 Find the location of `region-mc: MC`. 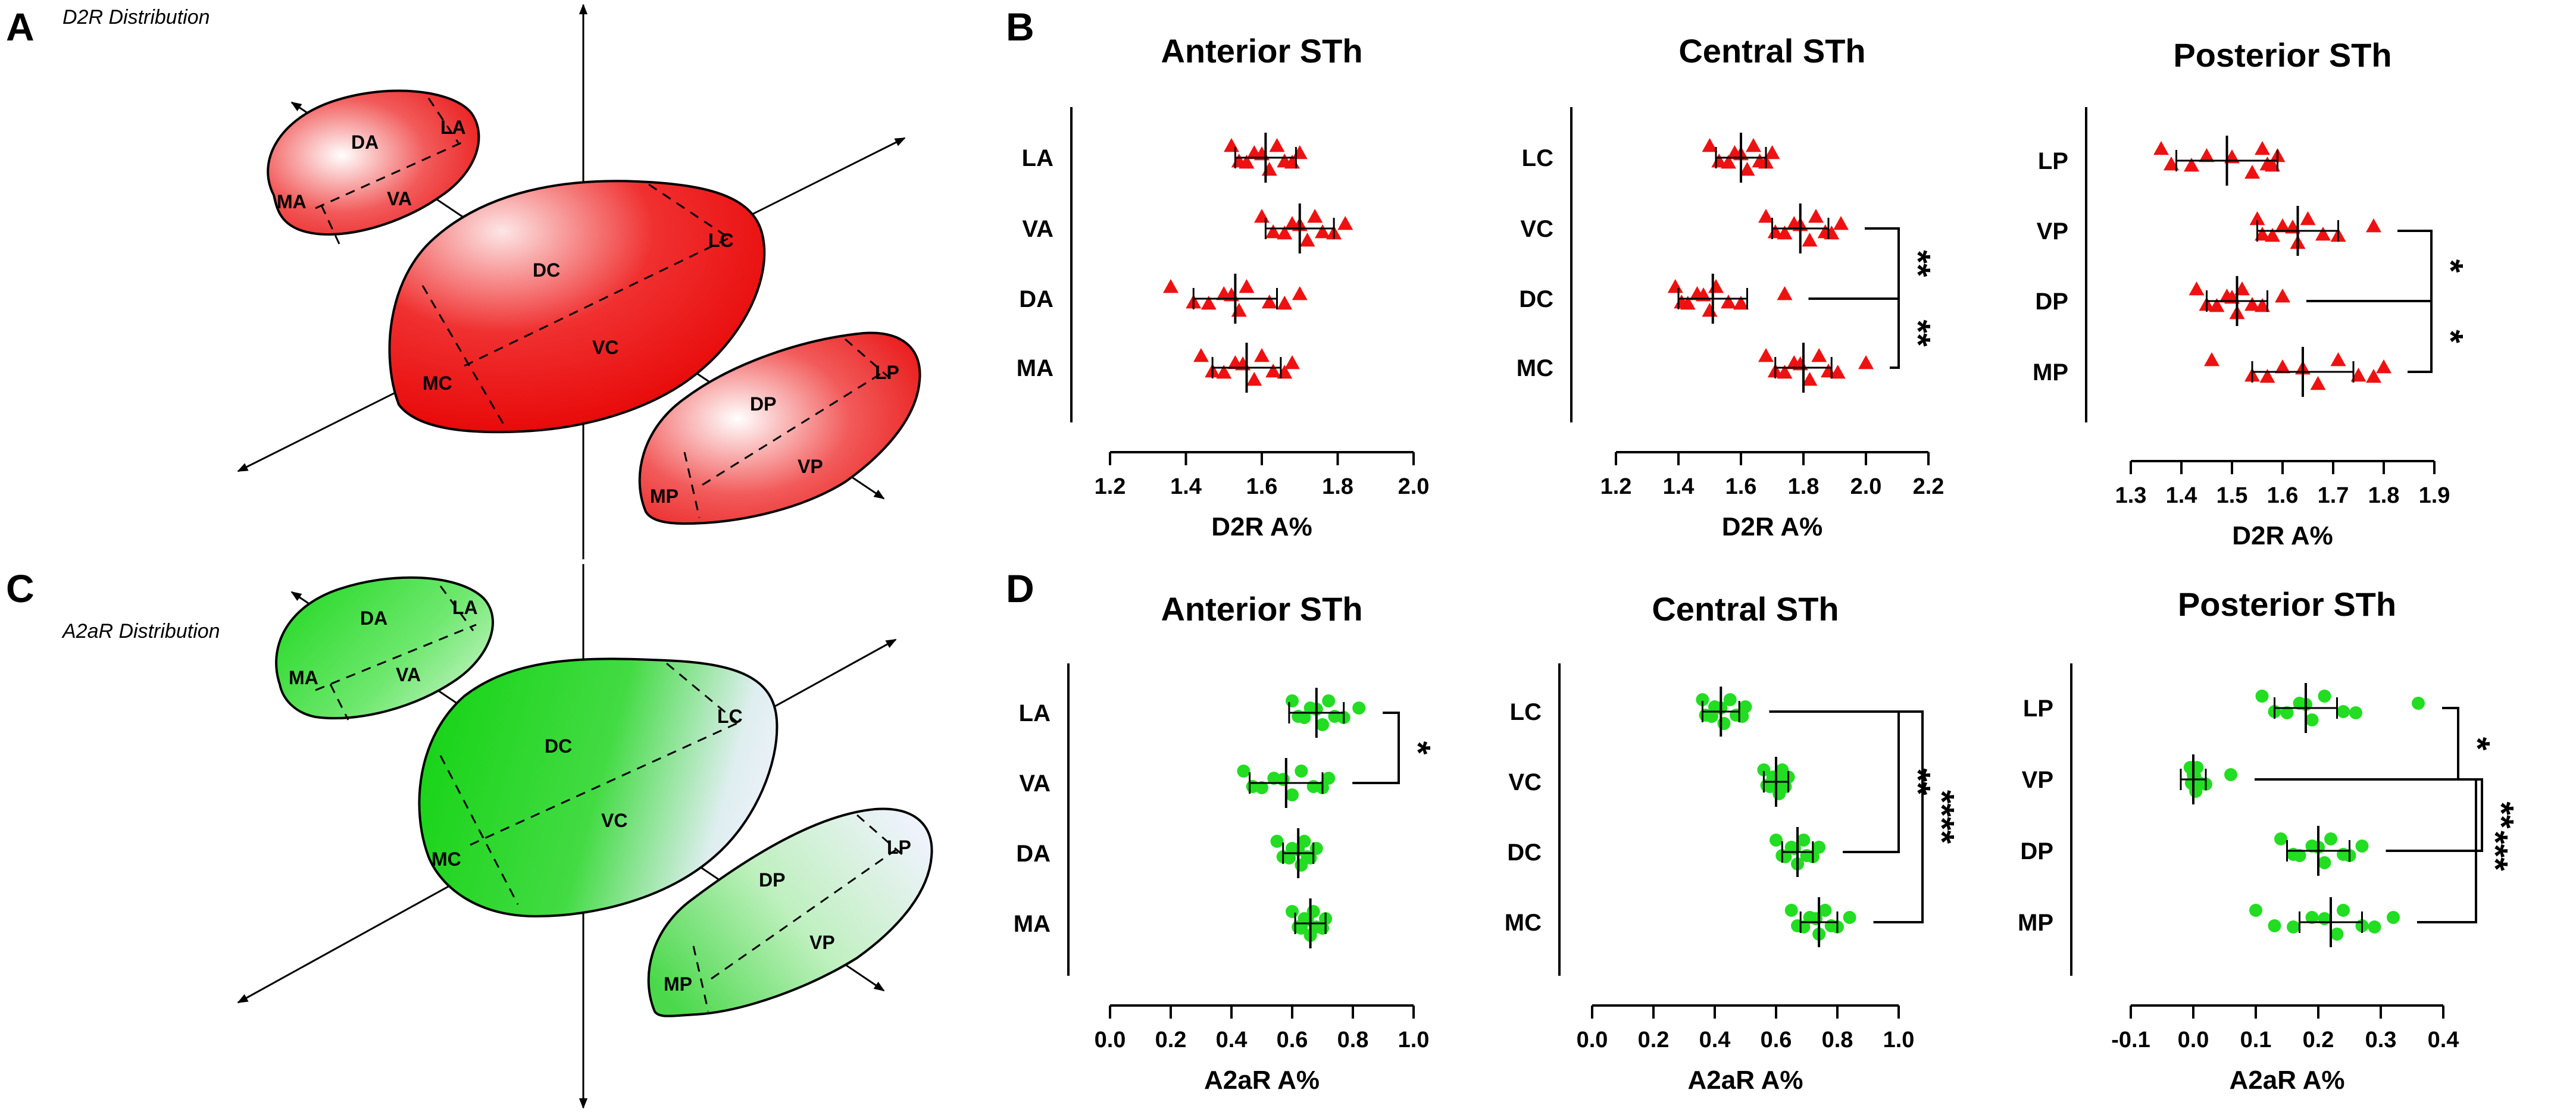

region-mc: MC is located at coordinates (437, 383).